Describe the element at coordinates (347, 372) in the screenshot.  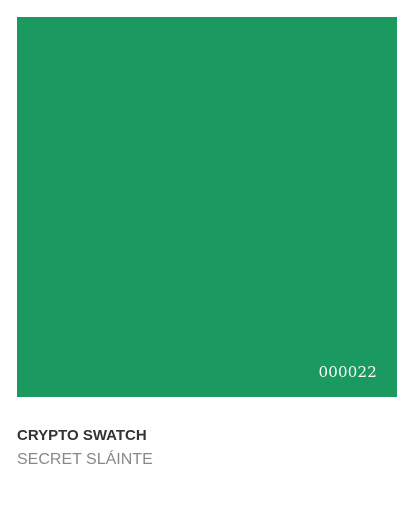
I see `swatch-code: 000022` at that location.